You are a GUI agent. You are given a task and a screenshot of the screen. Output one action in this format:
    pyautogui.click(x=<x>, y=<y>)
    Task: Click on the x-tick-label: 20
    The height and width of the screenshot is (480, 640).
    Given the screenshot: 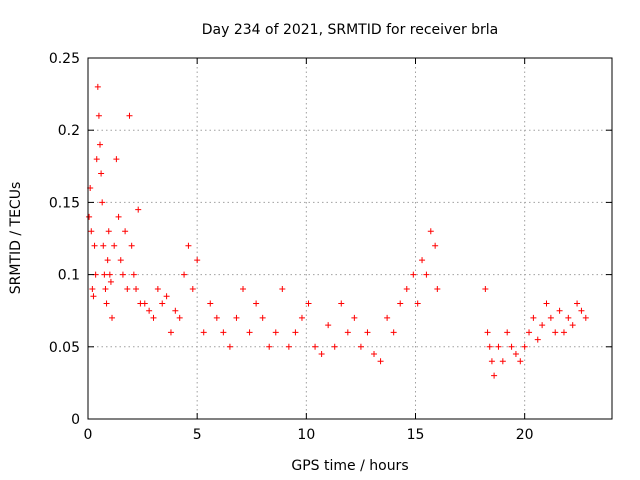 What is the action you would take?
    pyautogui.click(x=525, y=435)
    